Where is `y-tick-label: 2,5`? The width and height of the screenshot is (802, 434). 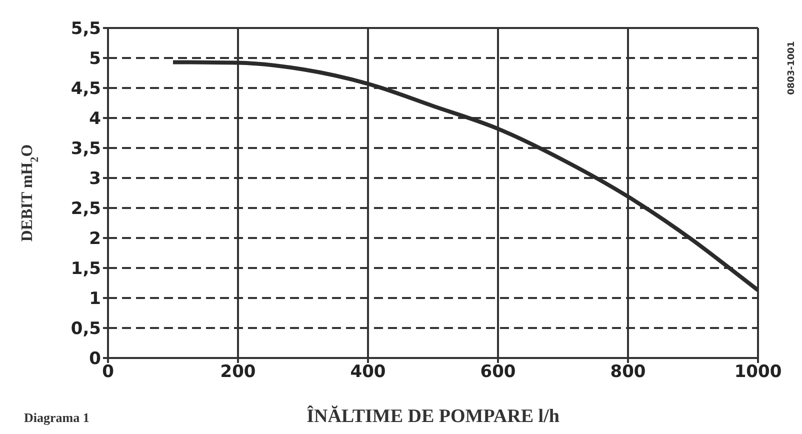 y-tick-label: 2,5 is located at coordinates (85, 209).